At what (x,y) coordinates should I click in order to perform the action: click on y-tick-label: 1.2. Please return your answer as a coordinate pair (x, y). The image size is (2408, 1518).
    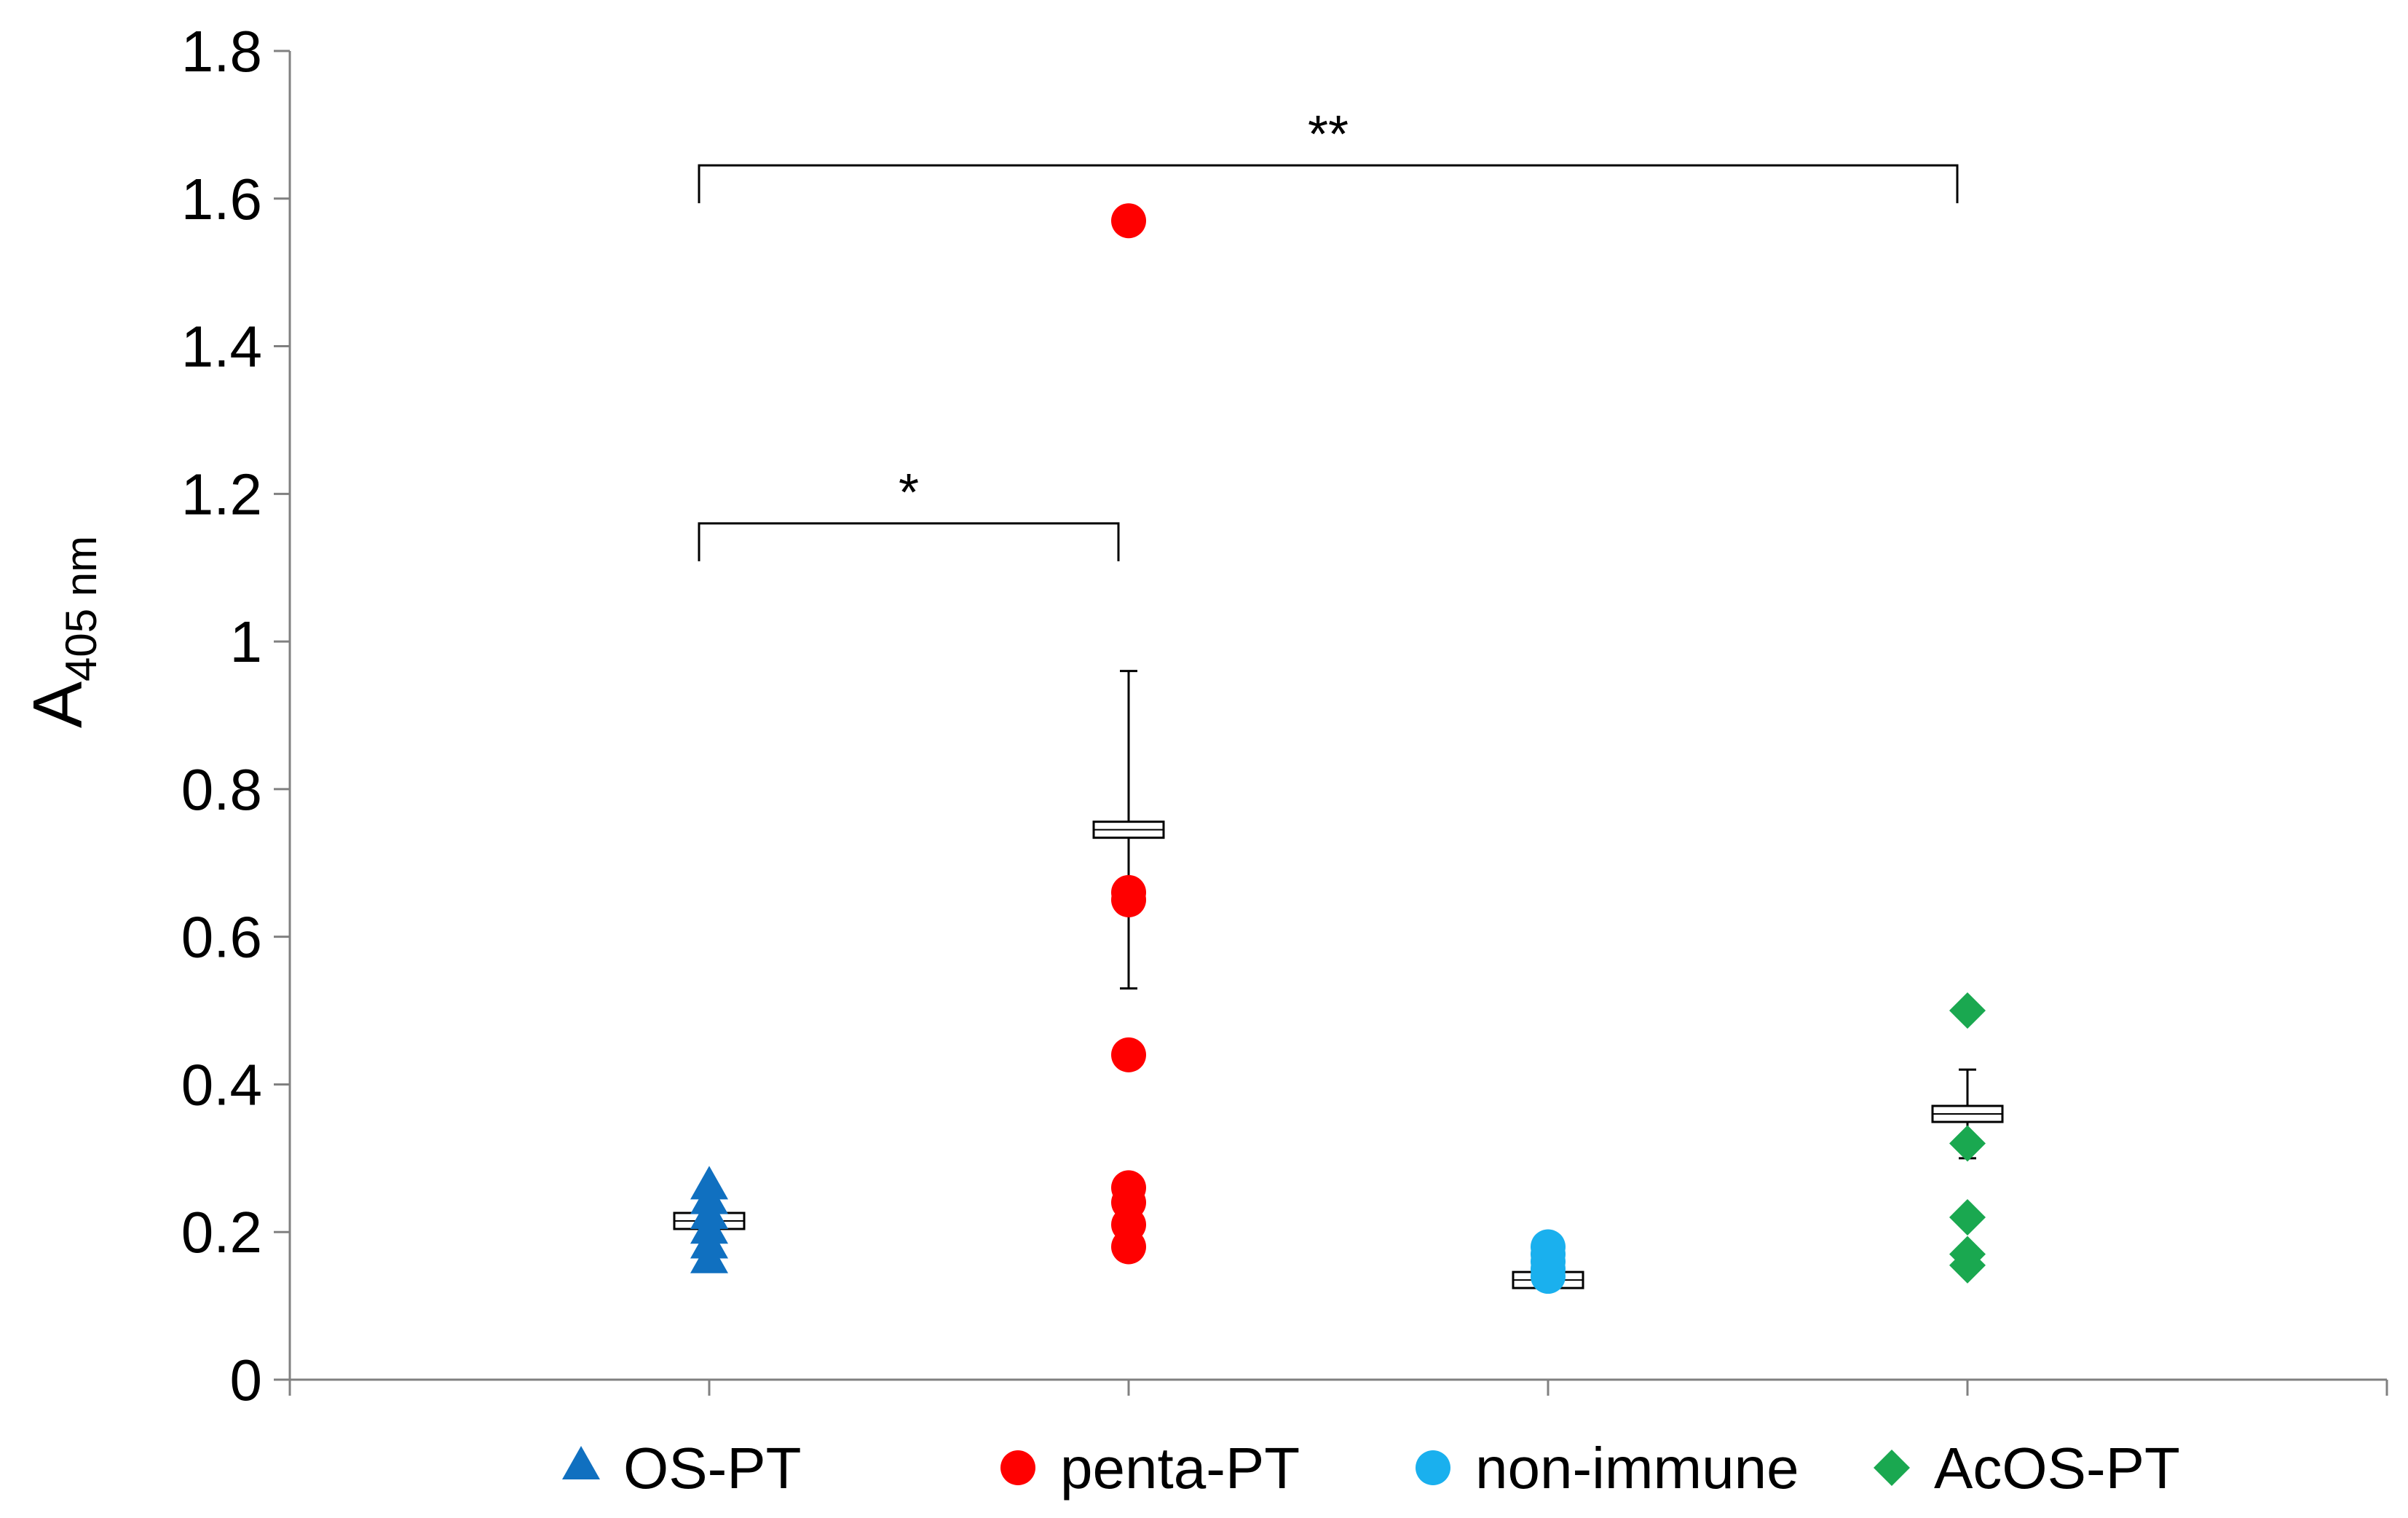
    Looking at the image, I should click on (221, 494).